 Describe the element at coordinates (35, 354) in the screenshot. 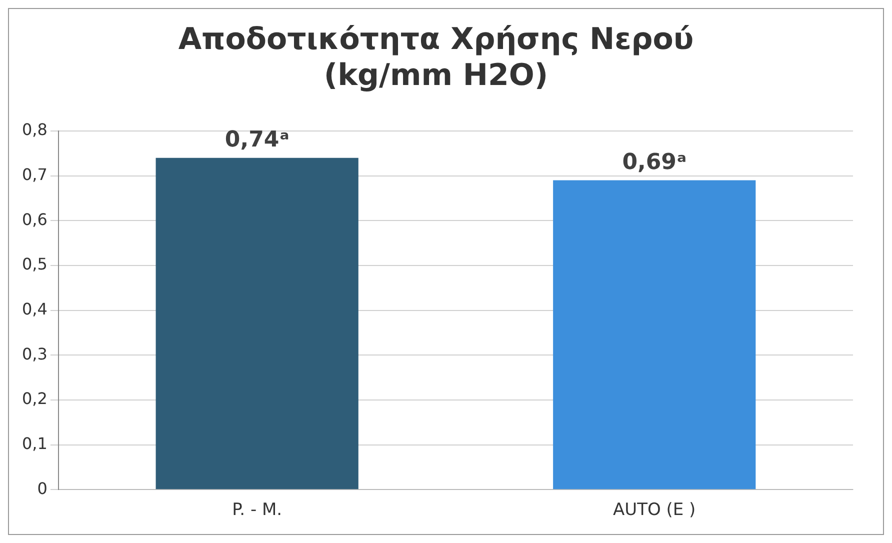

I see `y-tick-label: 0,3` at that location.